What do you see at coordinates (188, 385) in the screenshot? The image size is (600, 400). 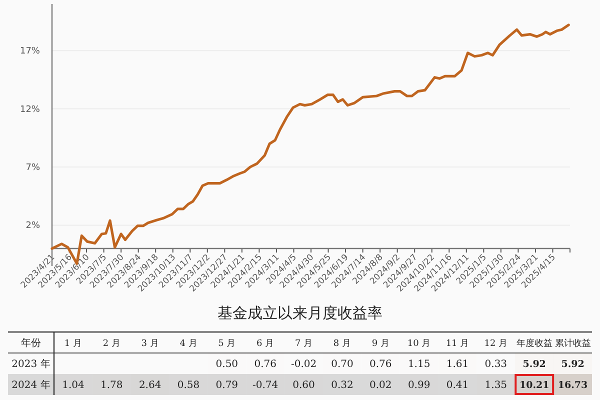 I see `data-label: 0.58` at bounding box center [188, 385].